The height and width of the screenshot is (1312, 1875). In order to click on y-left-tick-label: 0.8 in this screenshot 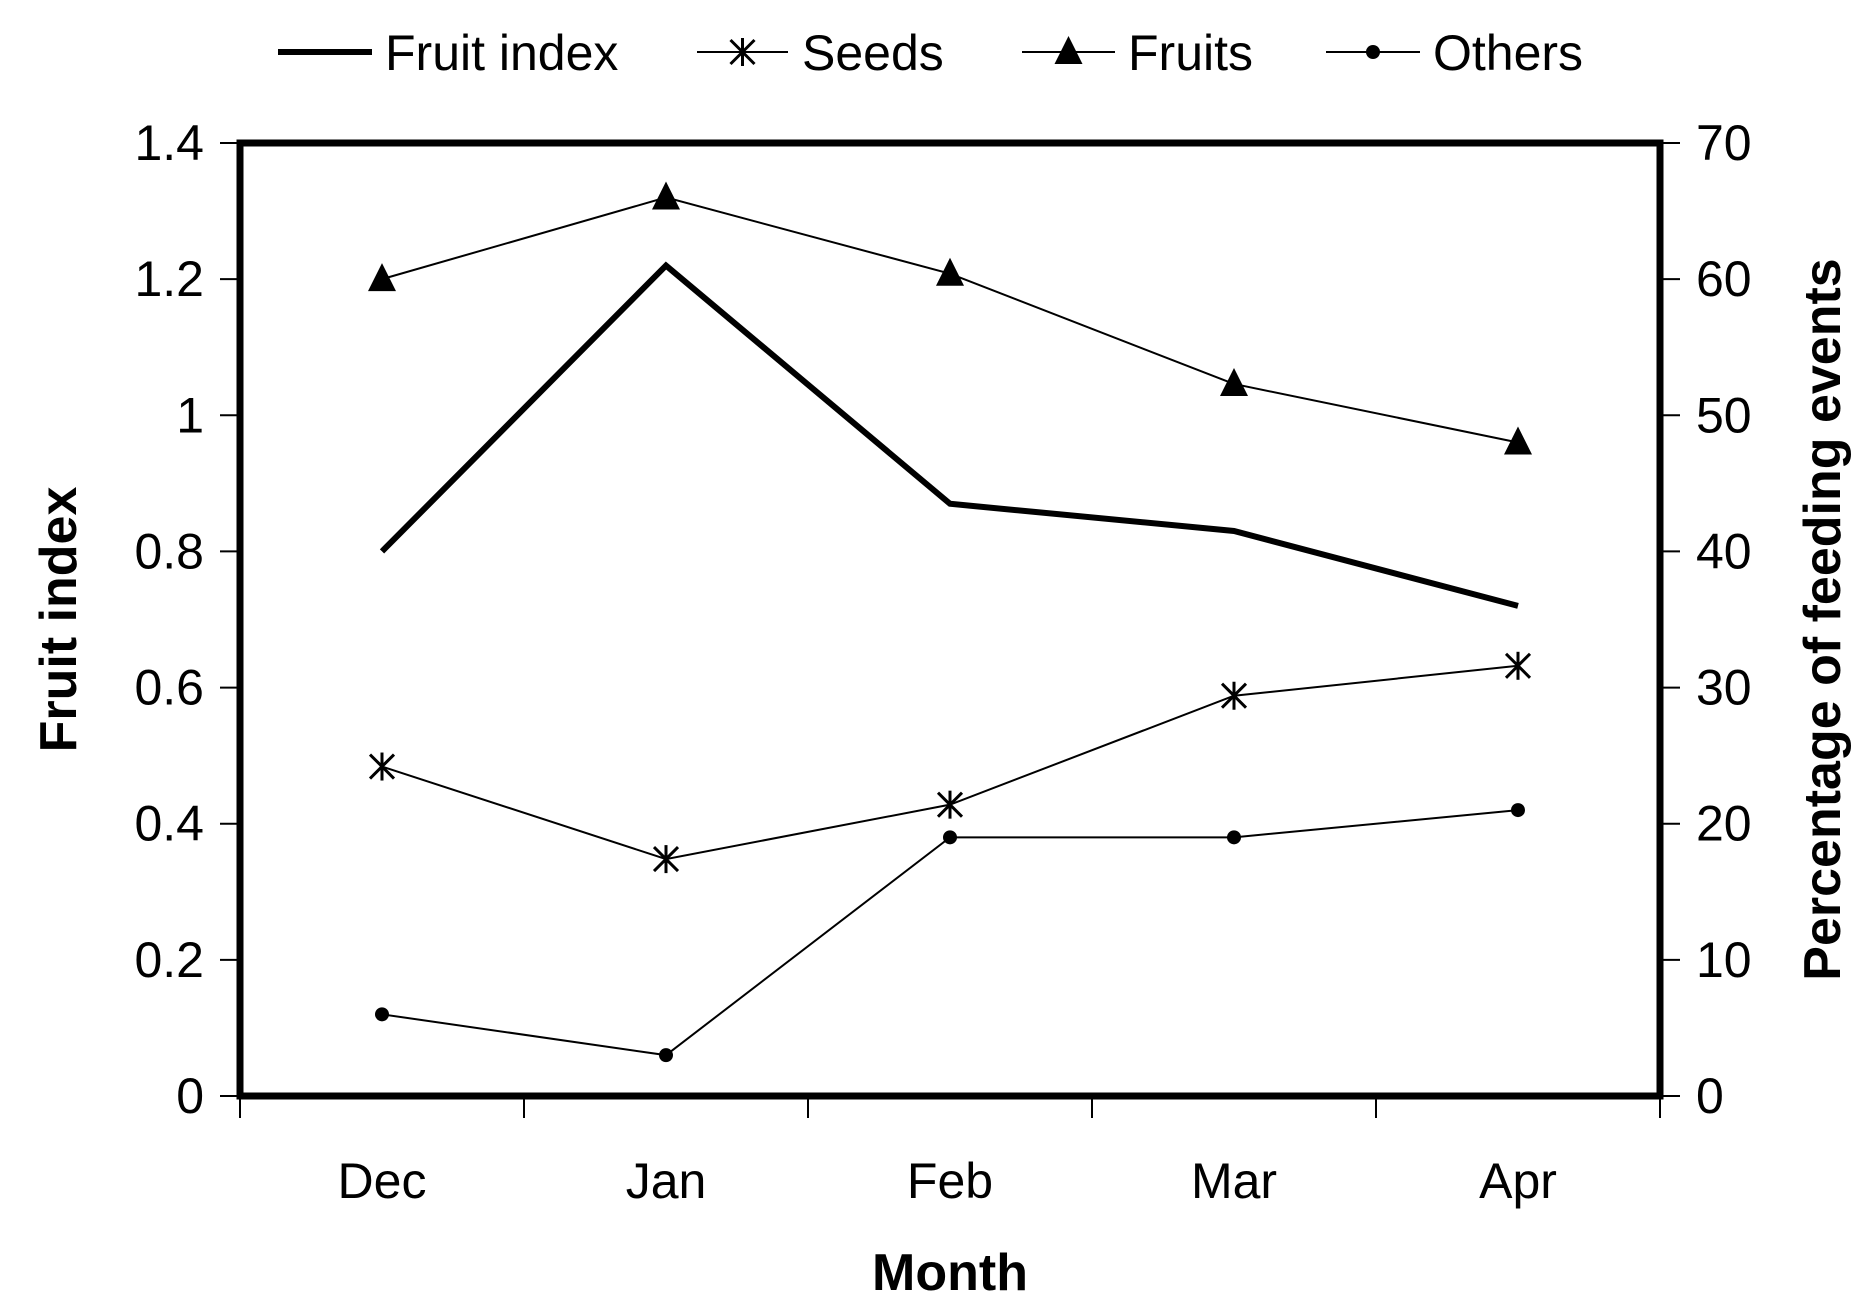, I will do `click(169, 551)`.